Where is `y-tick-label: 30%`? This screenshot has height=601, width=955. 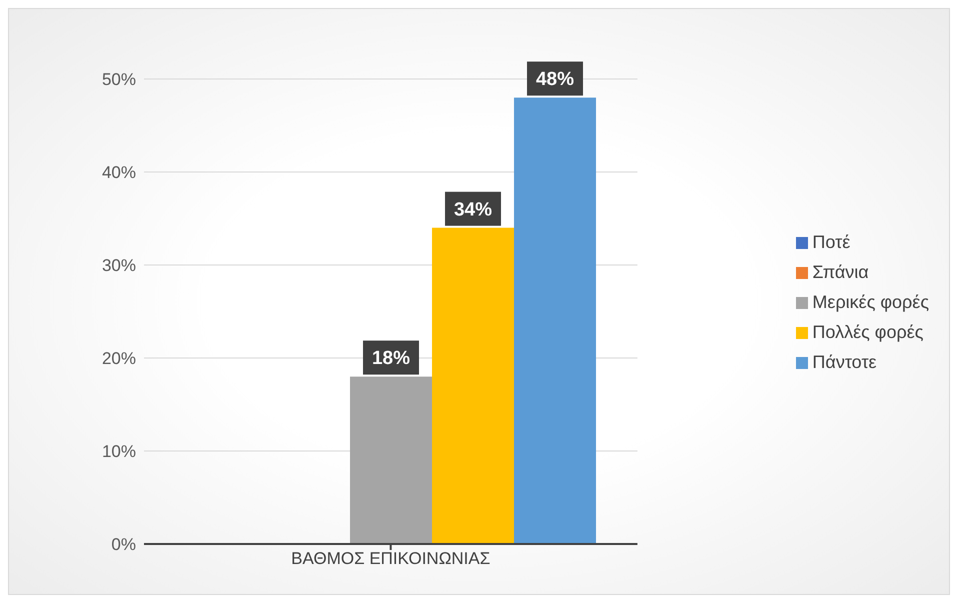
y-tick-label: 30% is located at coordinates (119, 266).